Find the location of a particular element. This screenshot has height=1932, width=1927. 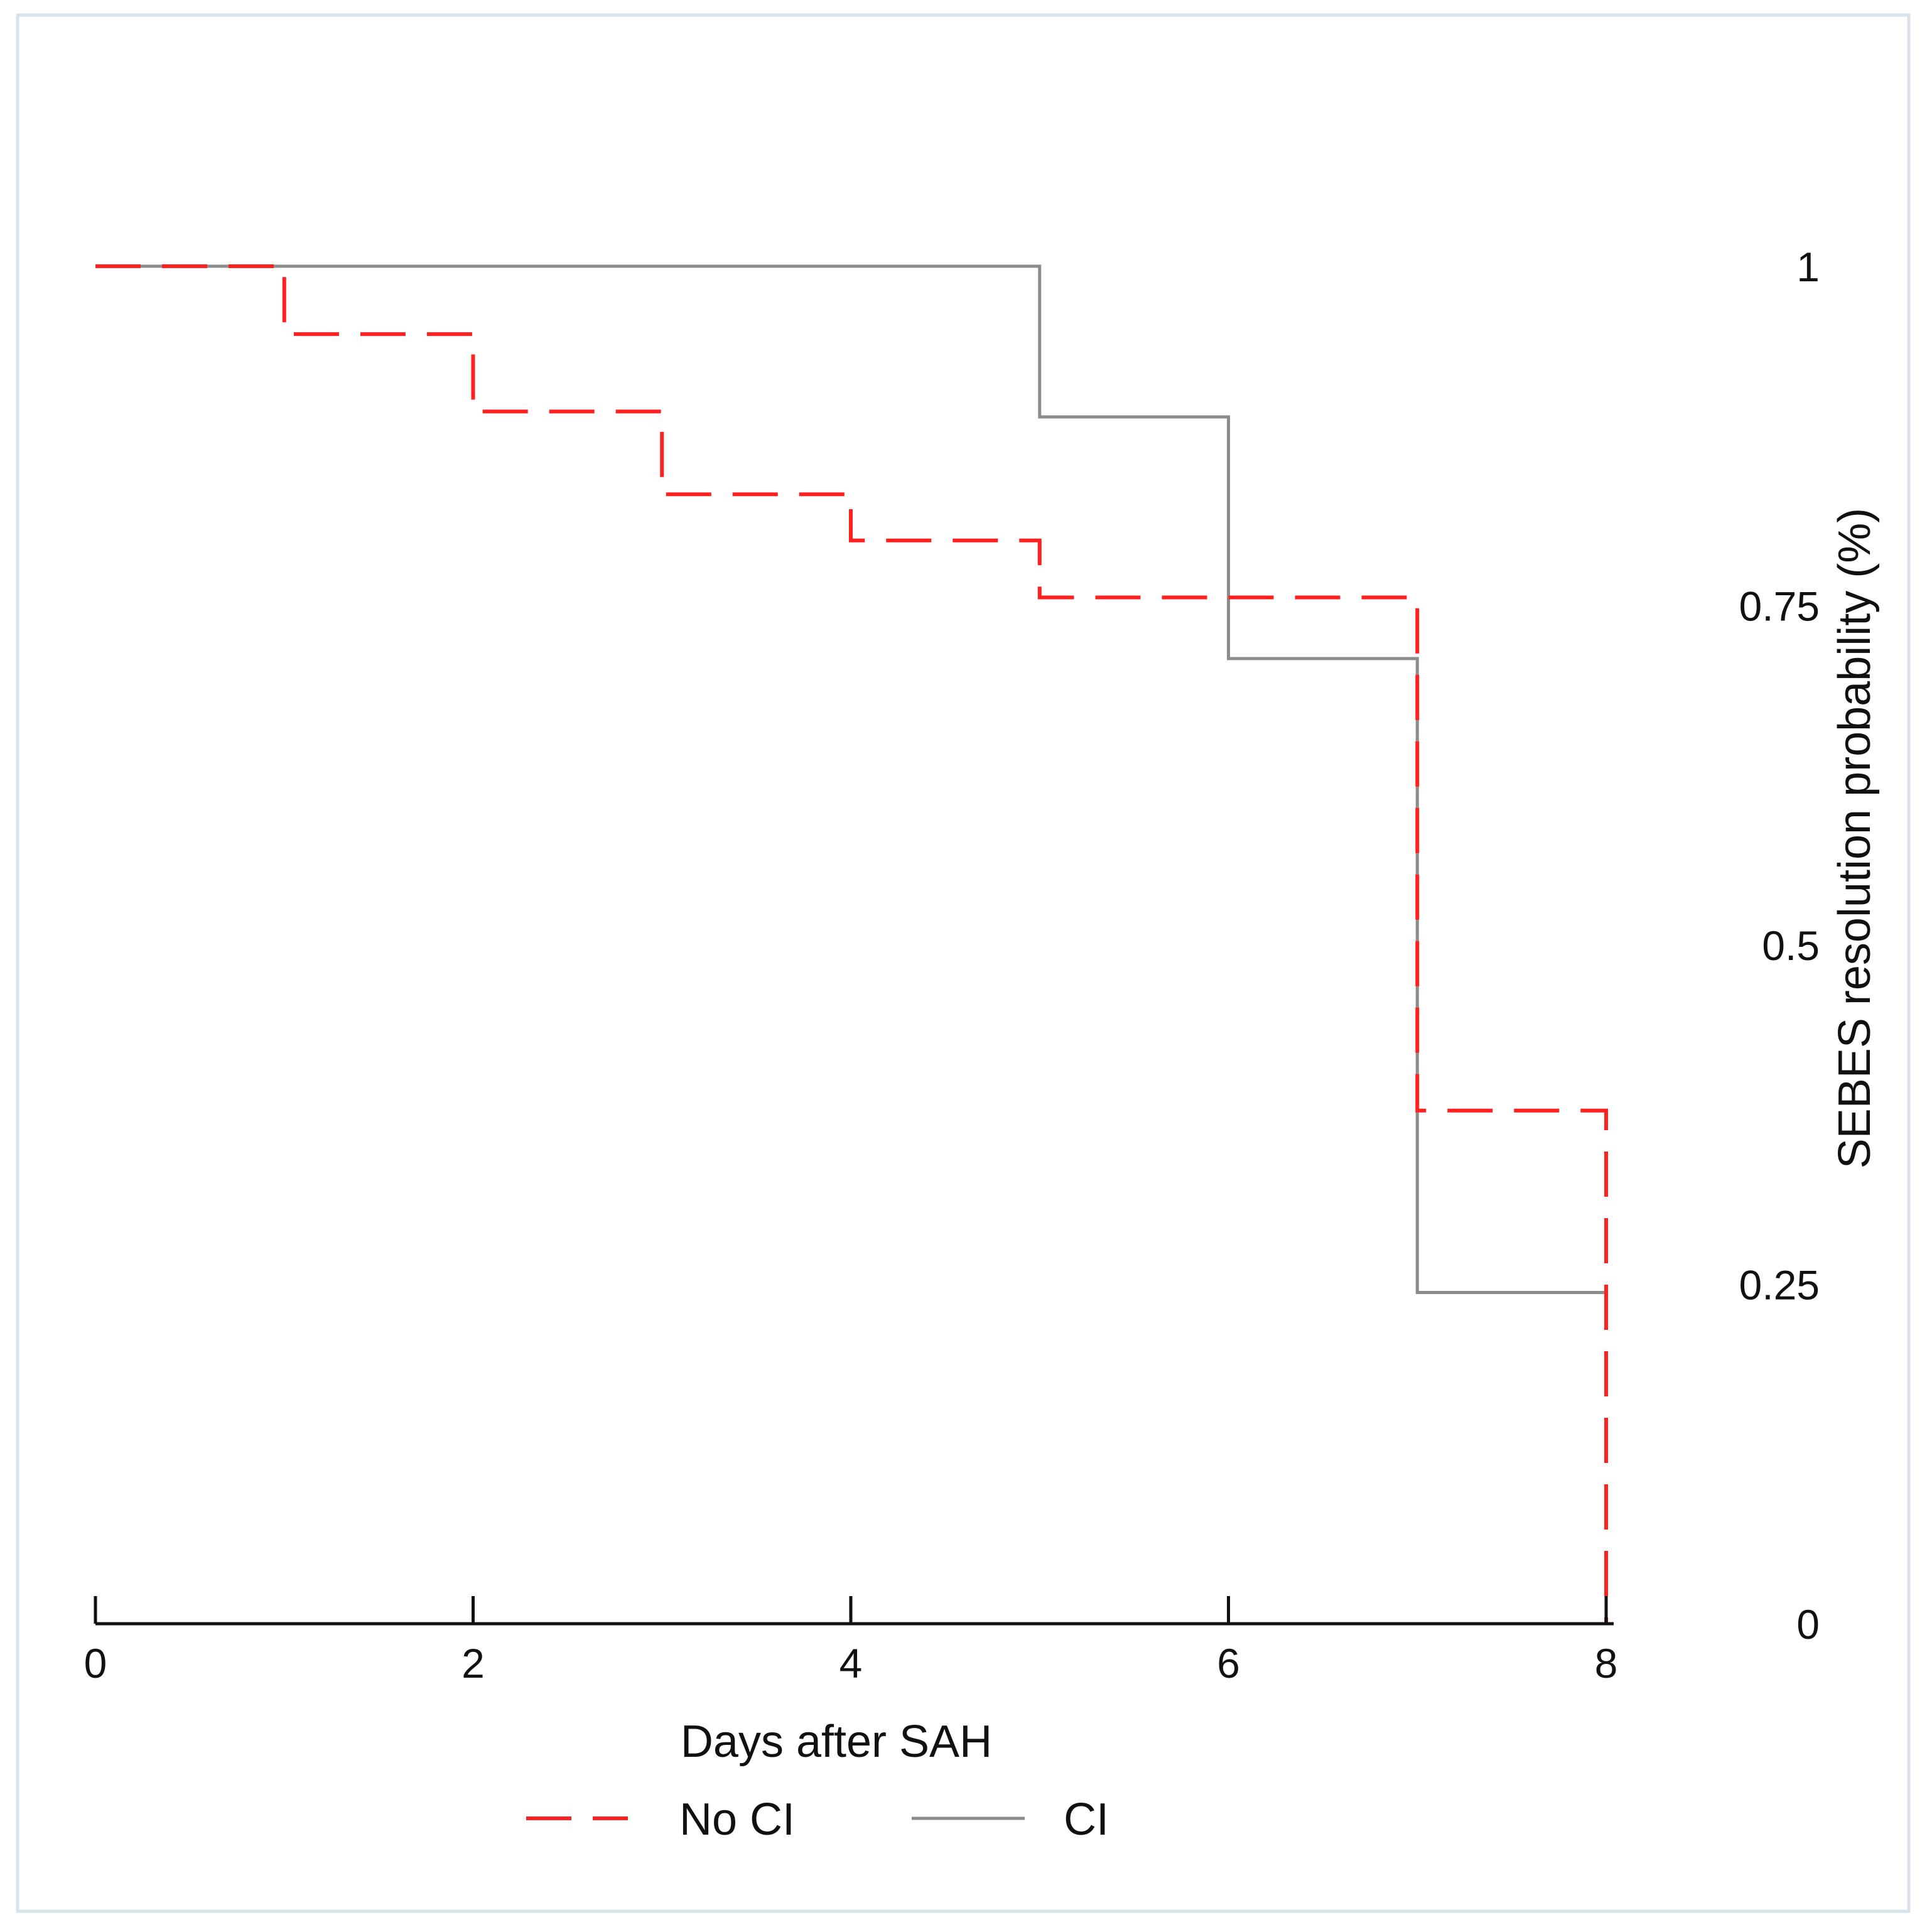

y-tick-label-0-25: 0.25 is located at coordinates (1779, 1285).